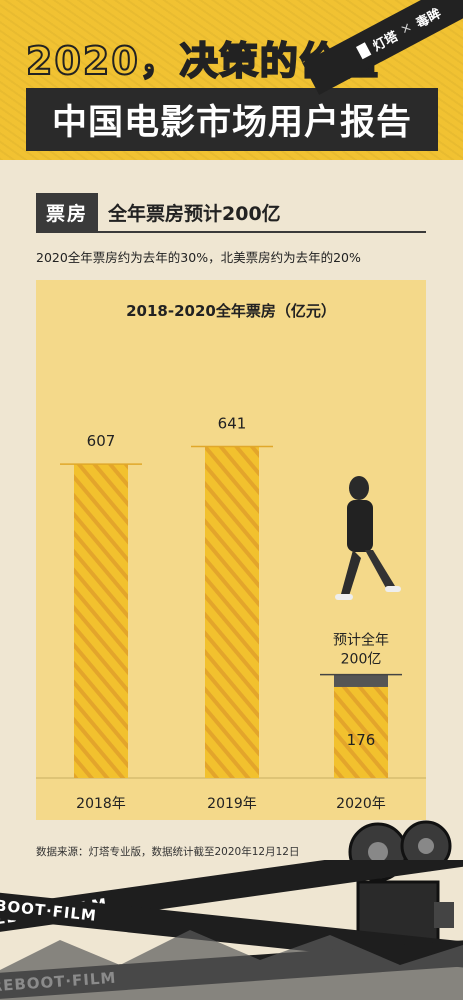 Image resolution: width=463 pixels, height=1000 pixels. Describe the element at coordinates (194, 214) in the screenshot. I see `section-heading: 全年票房预计200亿` at that location.